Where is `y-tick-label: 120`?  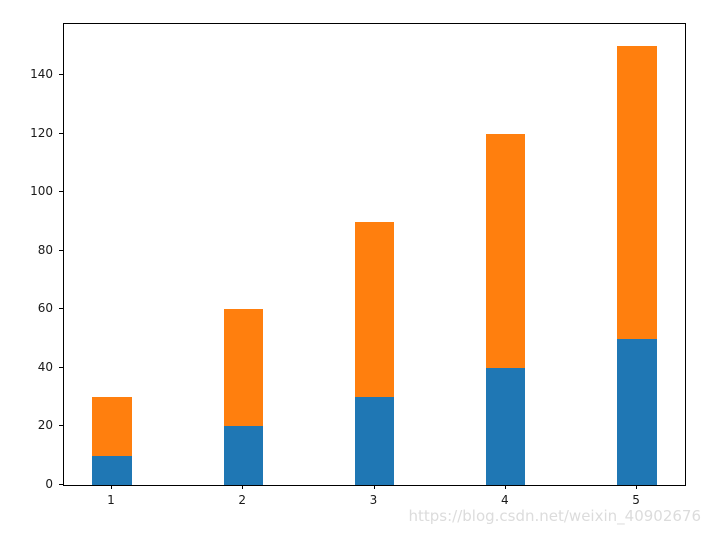 y-tick-label: 120 is located at coordinates (41, 132).